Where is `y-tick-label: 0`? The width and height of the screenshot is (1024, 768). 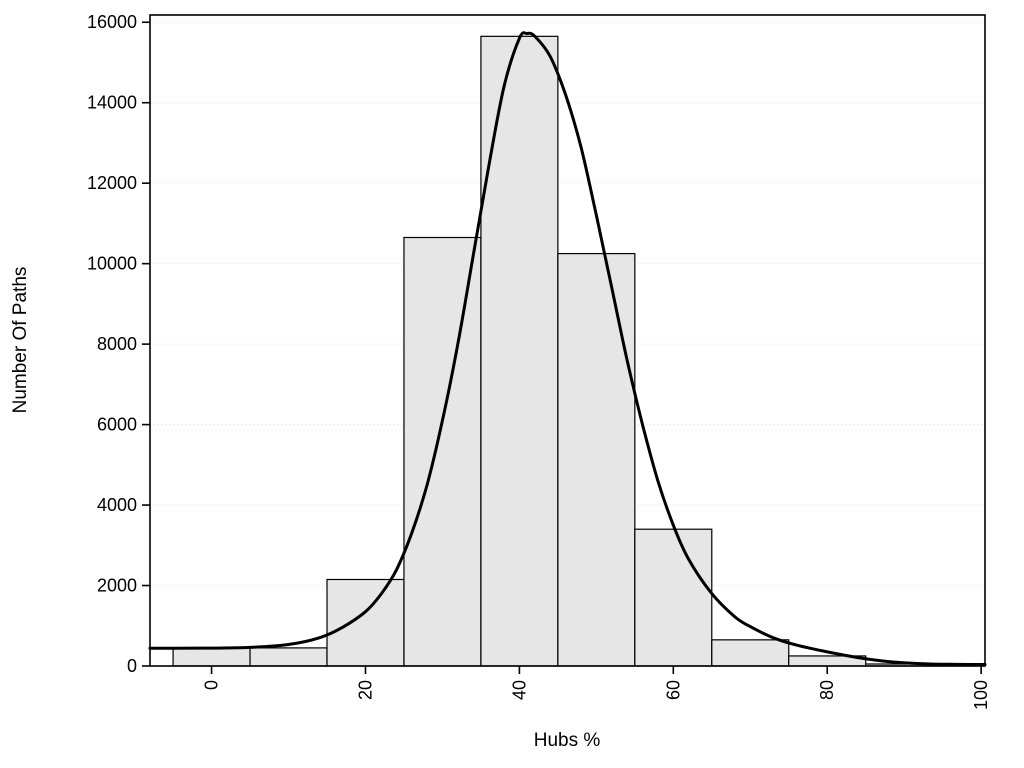
y-tick-label: 0 is located at coordinates (132, 666).